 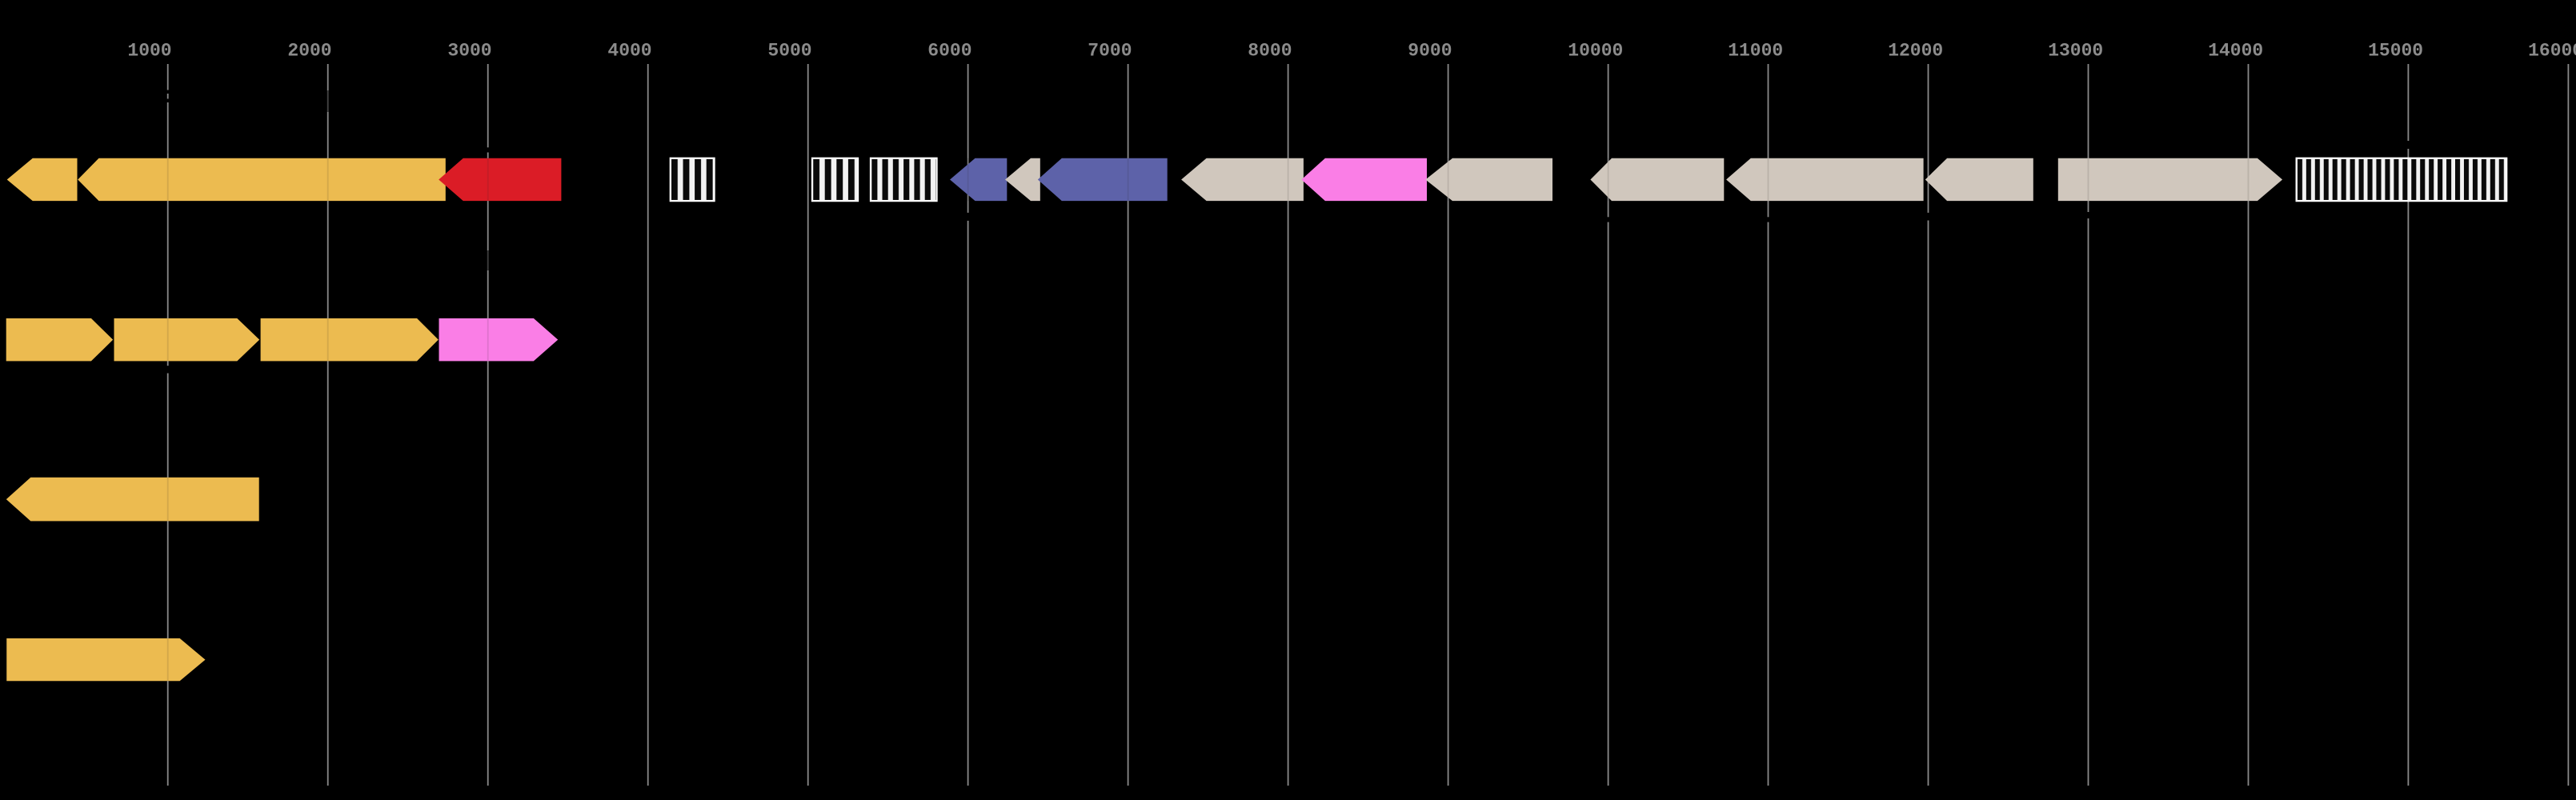 What do you see at coordinates (2395, 51) in the screenshot?
I see `svg-text: 15000` at bounding box center [2395, 51].